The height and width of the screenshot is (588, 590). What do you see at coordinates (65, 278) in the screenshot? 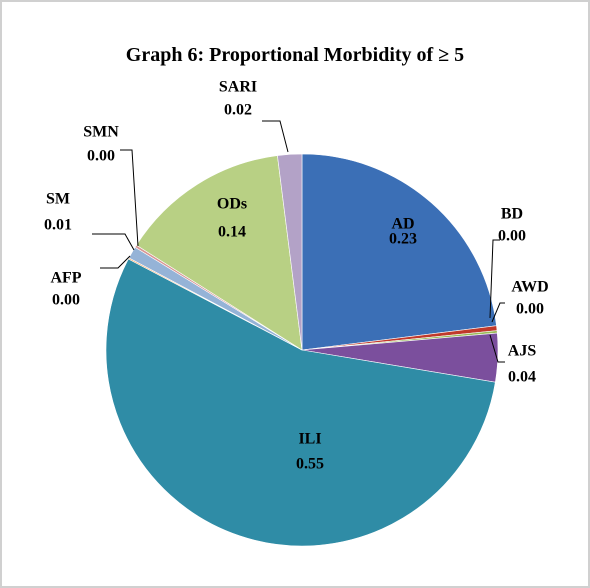
I see `slice-label: AFP` at bounding box center [65, 278].